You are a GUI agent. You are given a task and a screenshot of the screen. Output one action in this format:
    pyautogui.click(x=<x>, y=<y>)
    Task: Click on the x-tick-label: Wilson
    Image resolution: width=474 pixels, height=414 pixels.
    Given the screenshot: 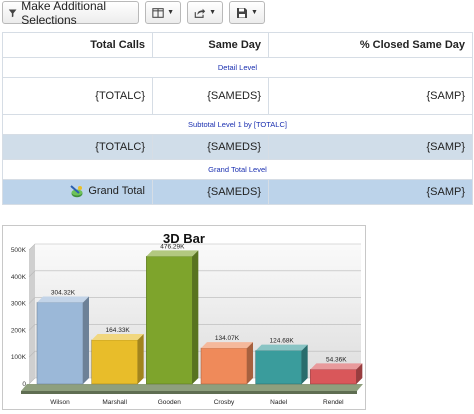 What is the action you would take?
    pyautogui.click(x=60, y=402)
    